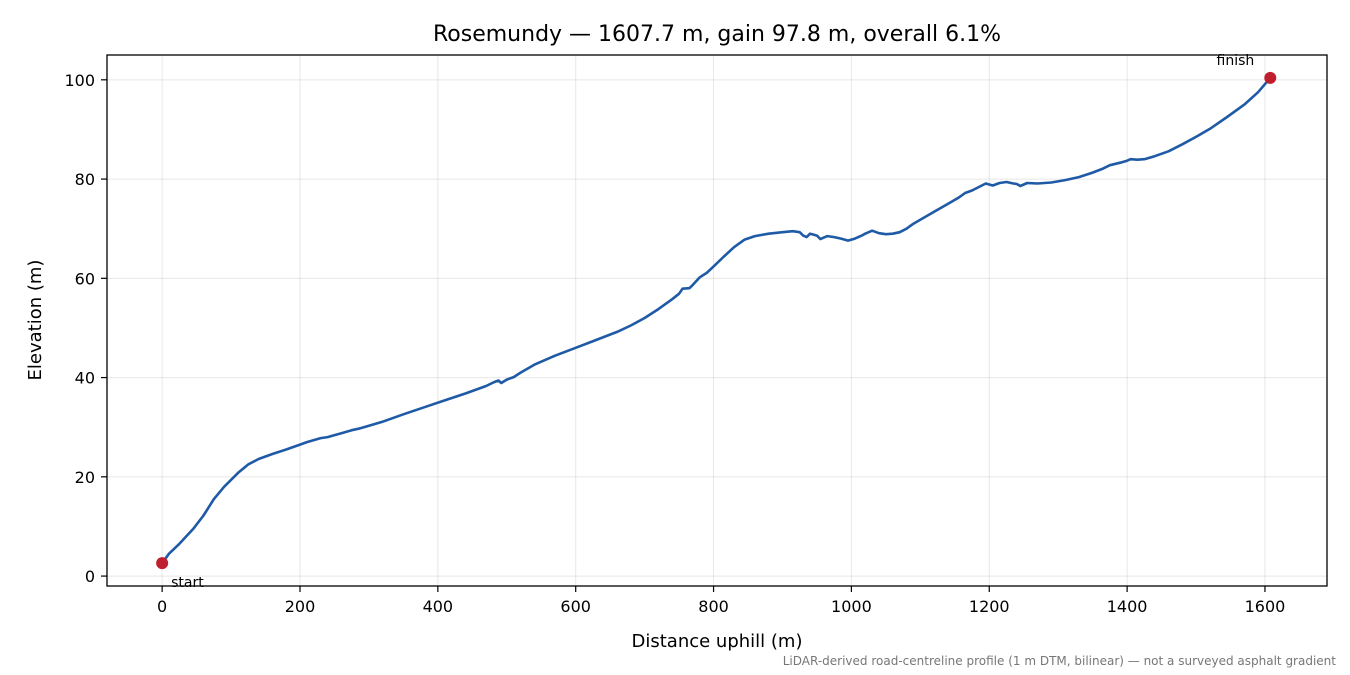 The width and height of the screenshot is (1350, 675). Describe the element at coordinates (85, 378) in the screenshot. I see `y-tick-label: 40` at that location.